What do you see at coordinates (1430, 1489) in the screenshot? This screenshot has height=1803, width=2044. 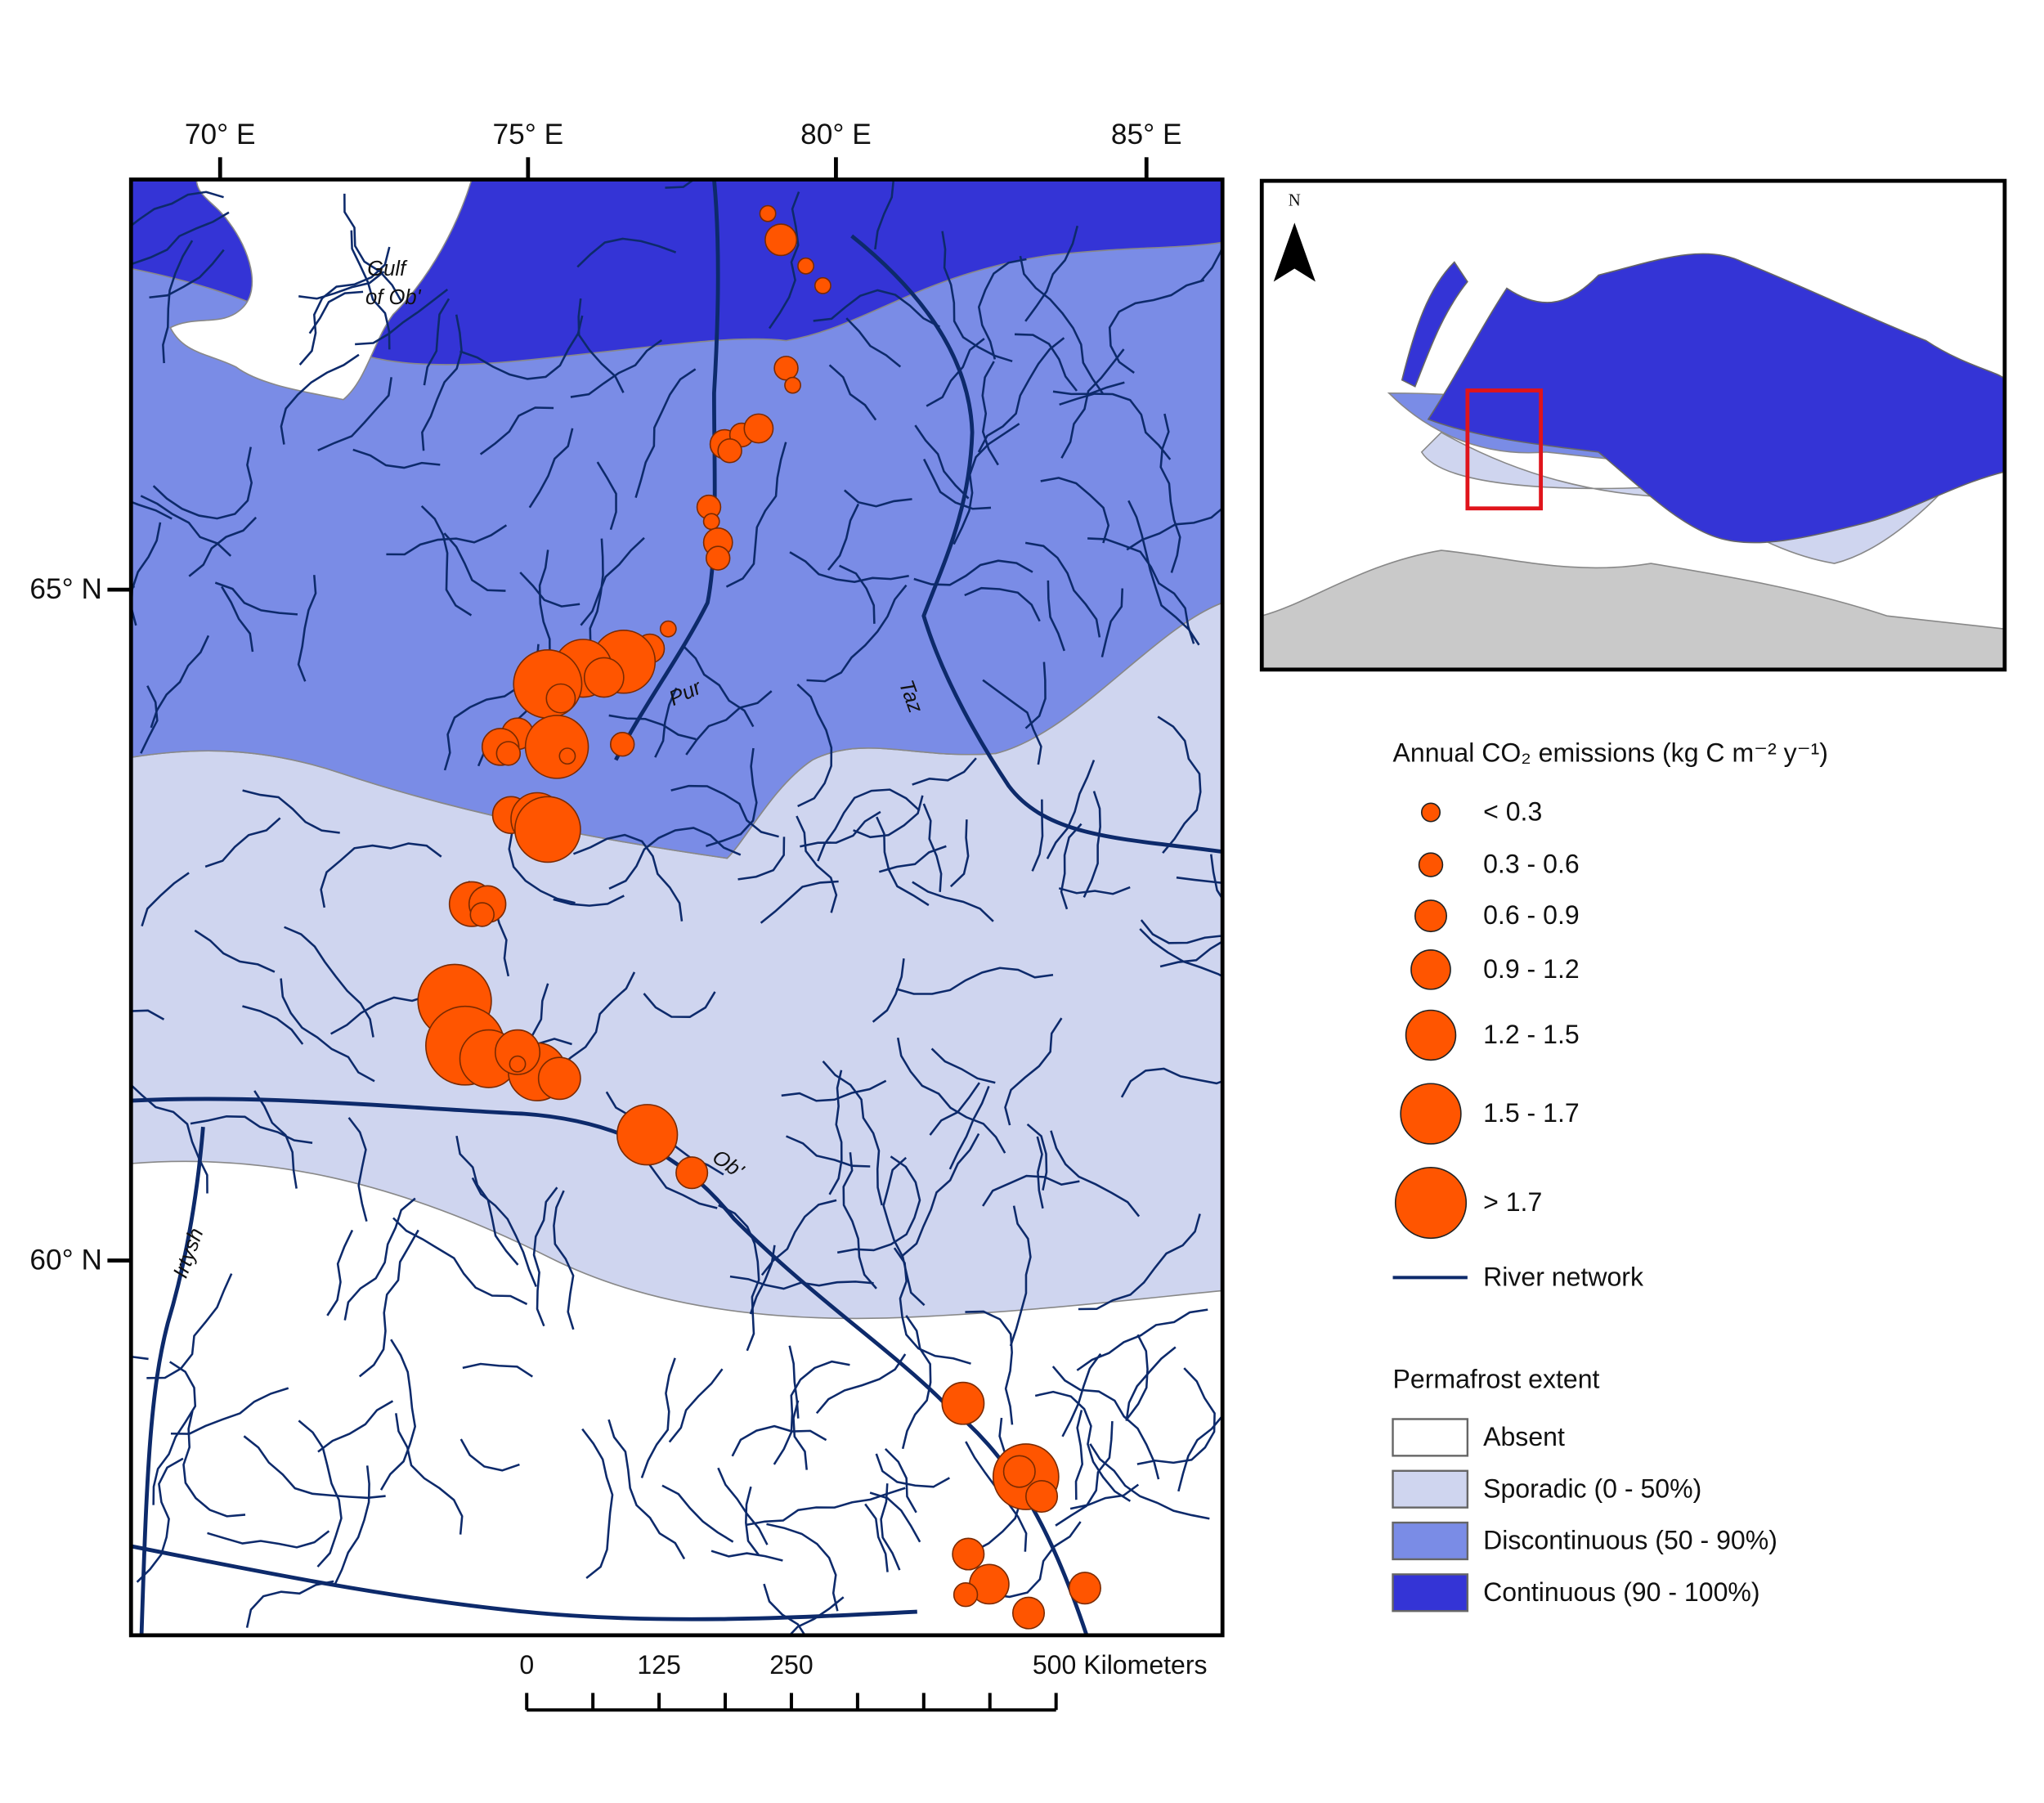 I see `legend-swatch` at bounding box center [1430, 1489].